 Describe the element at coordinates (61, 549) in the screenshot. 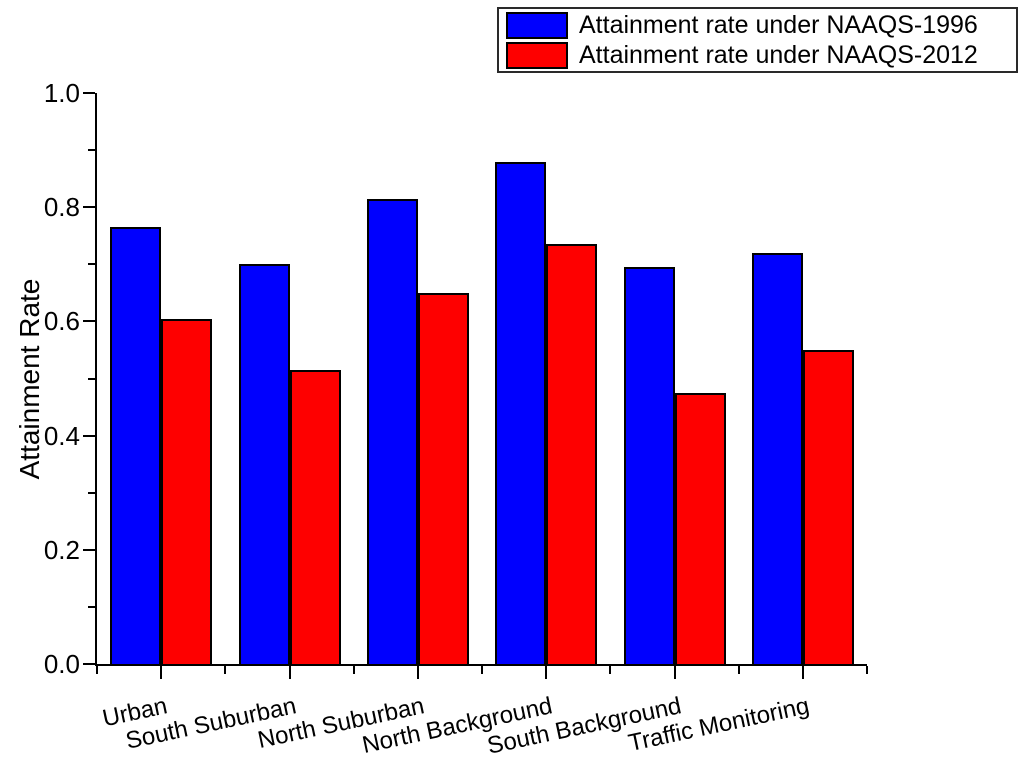

I see `y-tick-label: 0.2` at that location.